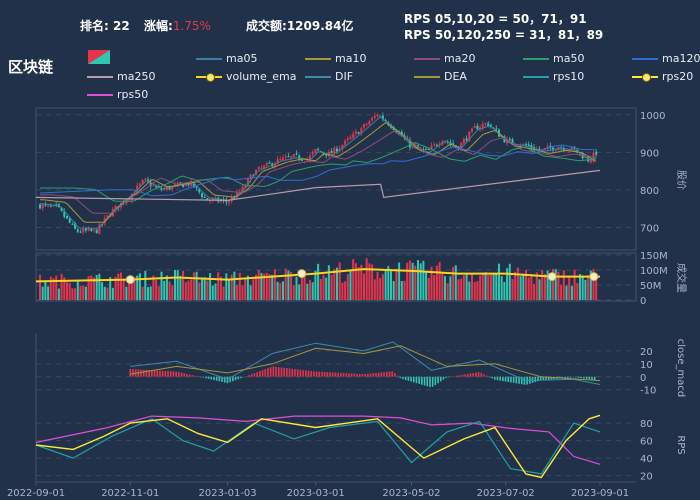  Describe the element at coordinates (553, 76) in the screenshot. I see `legend-item-rps10: rps10` at that location.